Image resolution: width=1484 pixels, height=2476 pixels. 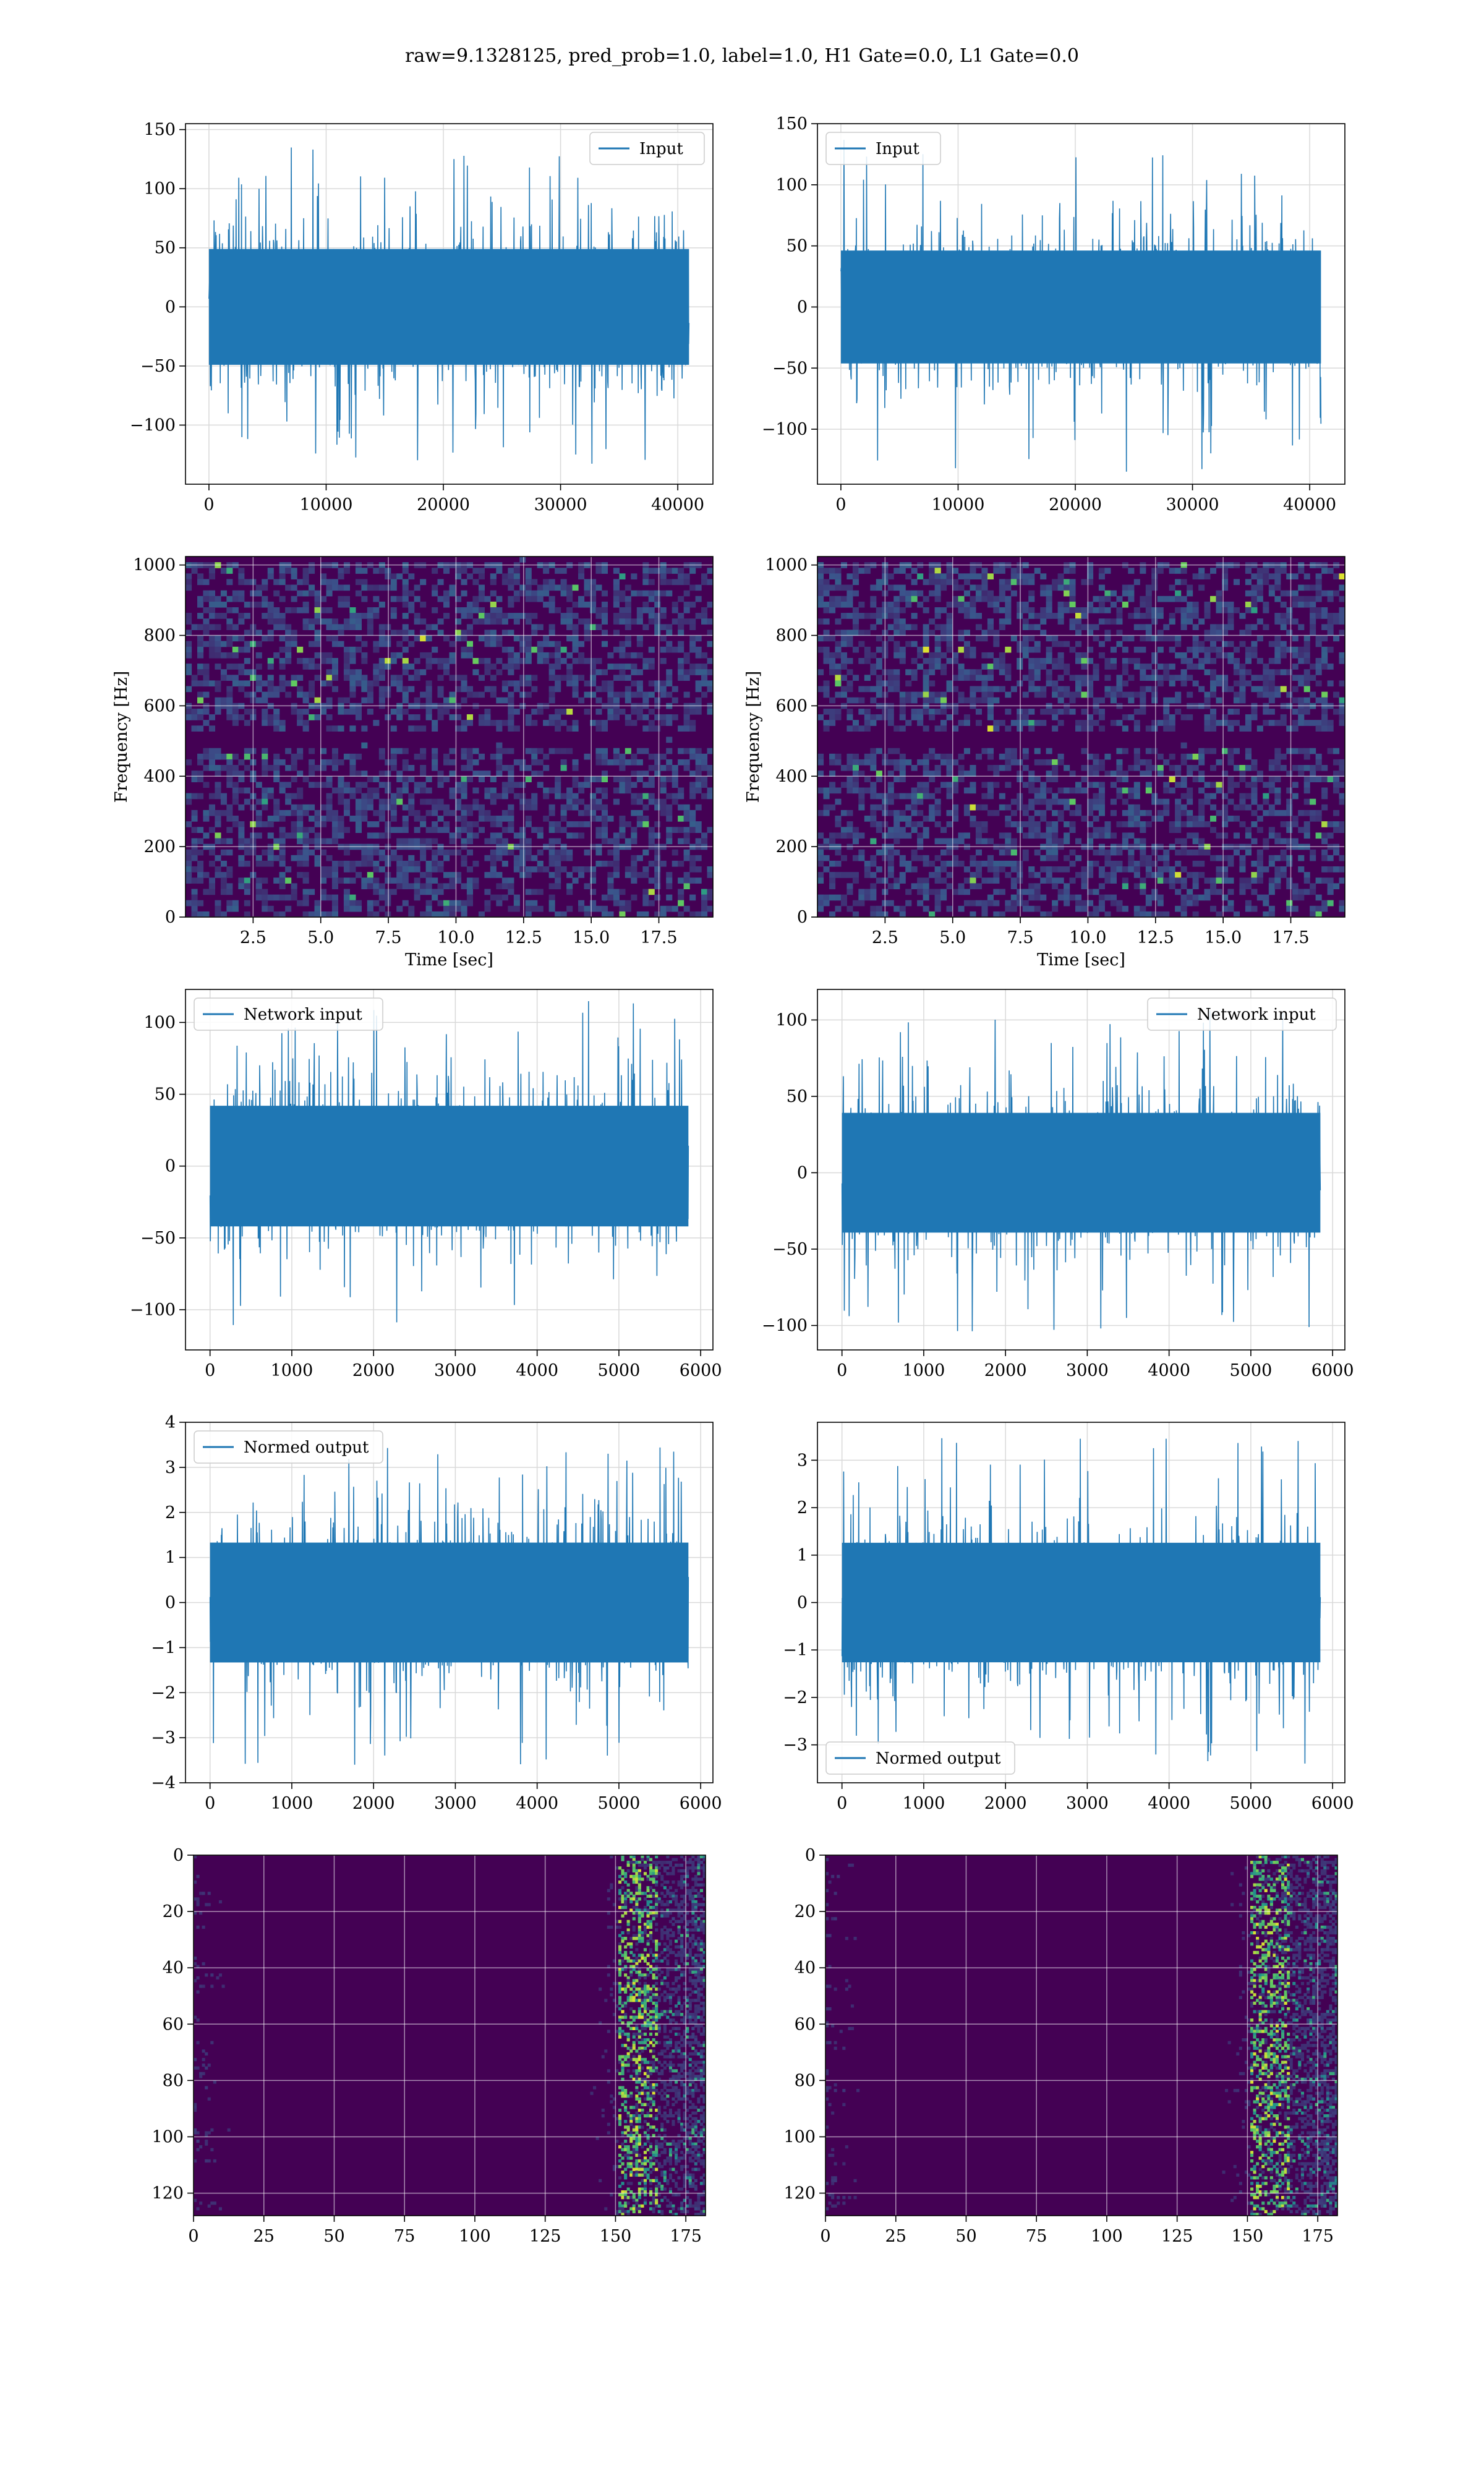 What do you see at coordinates (1081, 738) in the screenshot?
I see `plot-area-r1c1` at bounding box center [1081, 738].